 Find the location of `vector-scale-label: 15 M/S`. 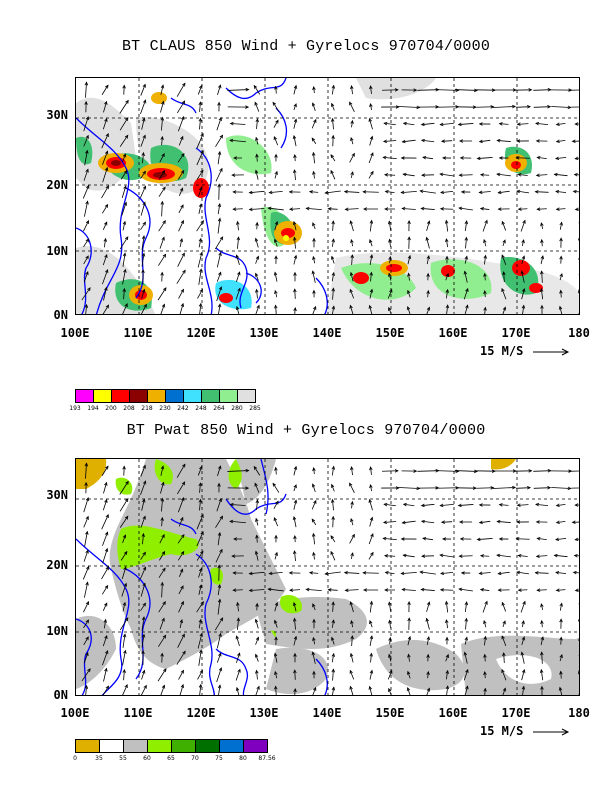

vector-scale-label: 15 M/S is located at coordinates (502, 351).